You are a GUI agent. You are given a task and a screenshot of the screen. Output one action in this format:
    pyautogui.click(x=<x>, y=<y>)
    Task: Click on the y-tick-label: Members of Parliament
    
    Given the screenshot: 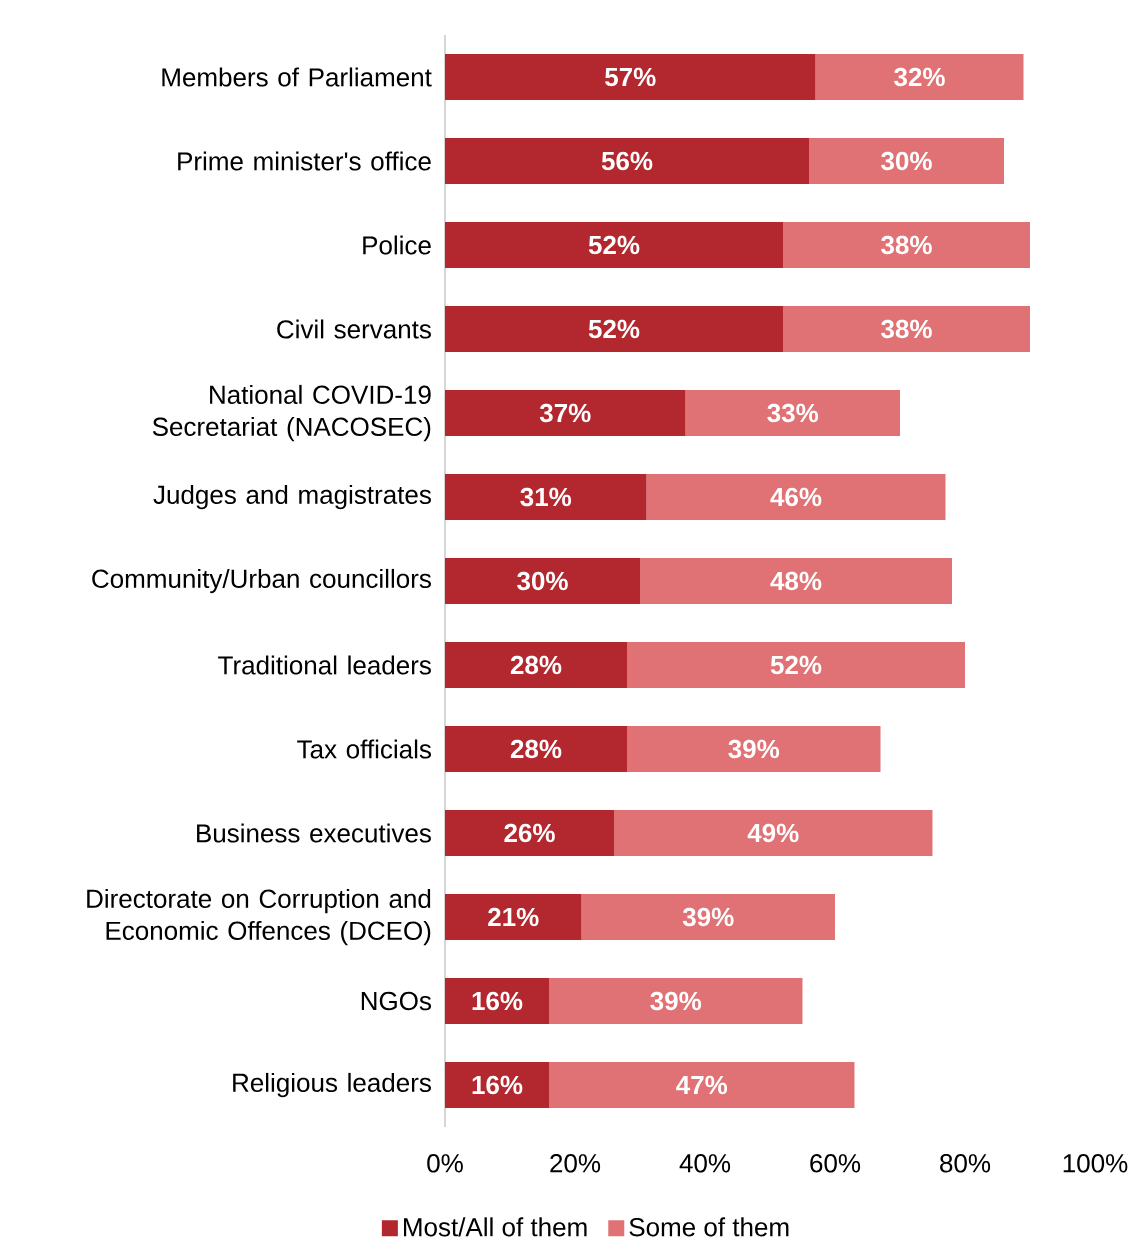 What is the action you would take?
    pyautogui.click(x=297, y=77)
    